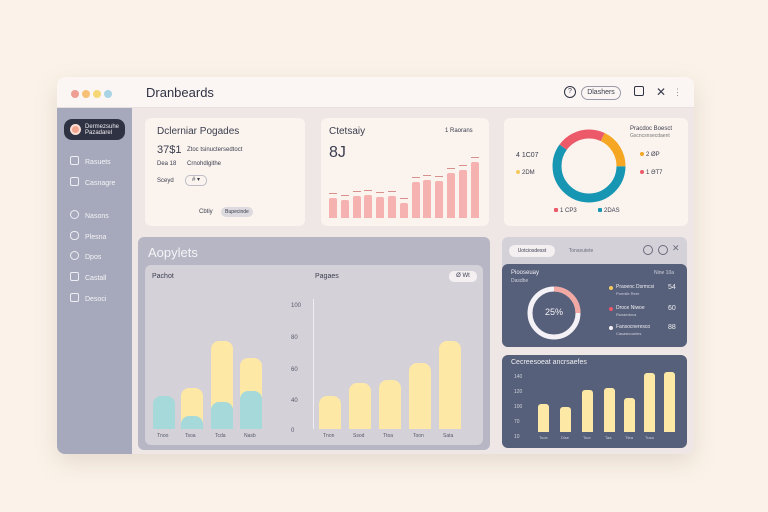 The height and width of the screenshot is (512, 768). Describe the element at coordinates (206, 212) in the screenshot. I see `footer-label: Cbtiy` at that location.